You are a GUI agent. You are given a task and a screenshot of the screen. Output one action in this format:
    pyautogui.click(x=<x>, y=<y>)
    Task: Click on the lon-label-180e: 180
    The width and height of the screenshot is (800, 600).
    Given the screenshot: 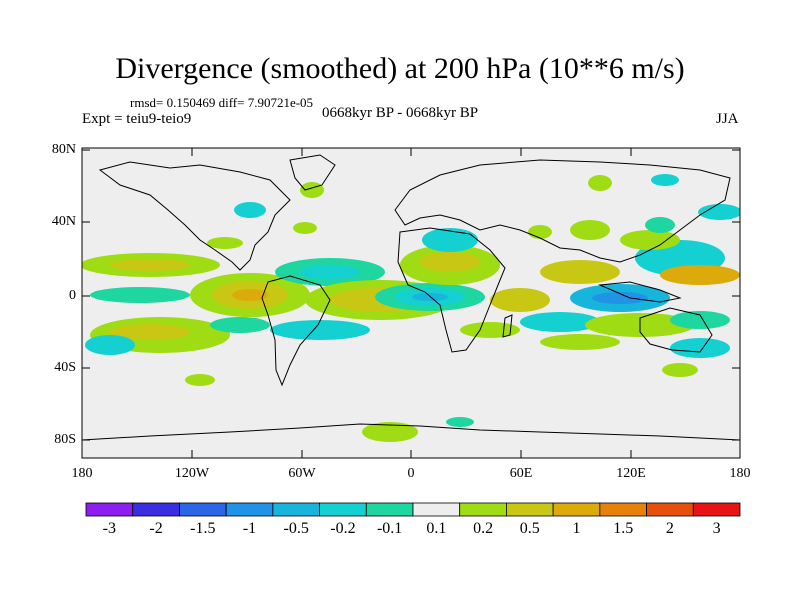 What is the action you would take?
    pyautogui.click(x=740, y=473)
    